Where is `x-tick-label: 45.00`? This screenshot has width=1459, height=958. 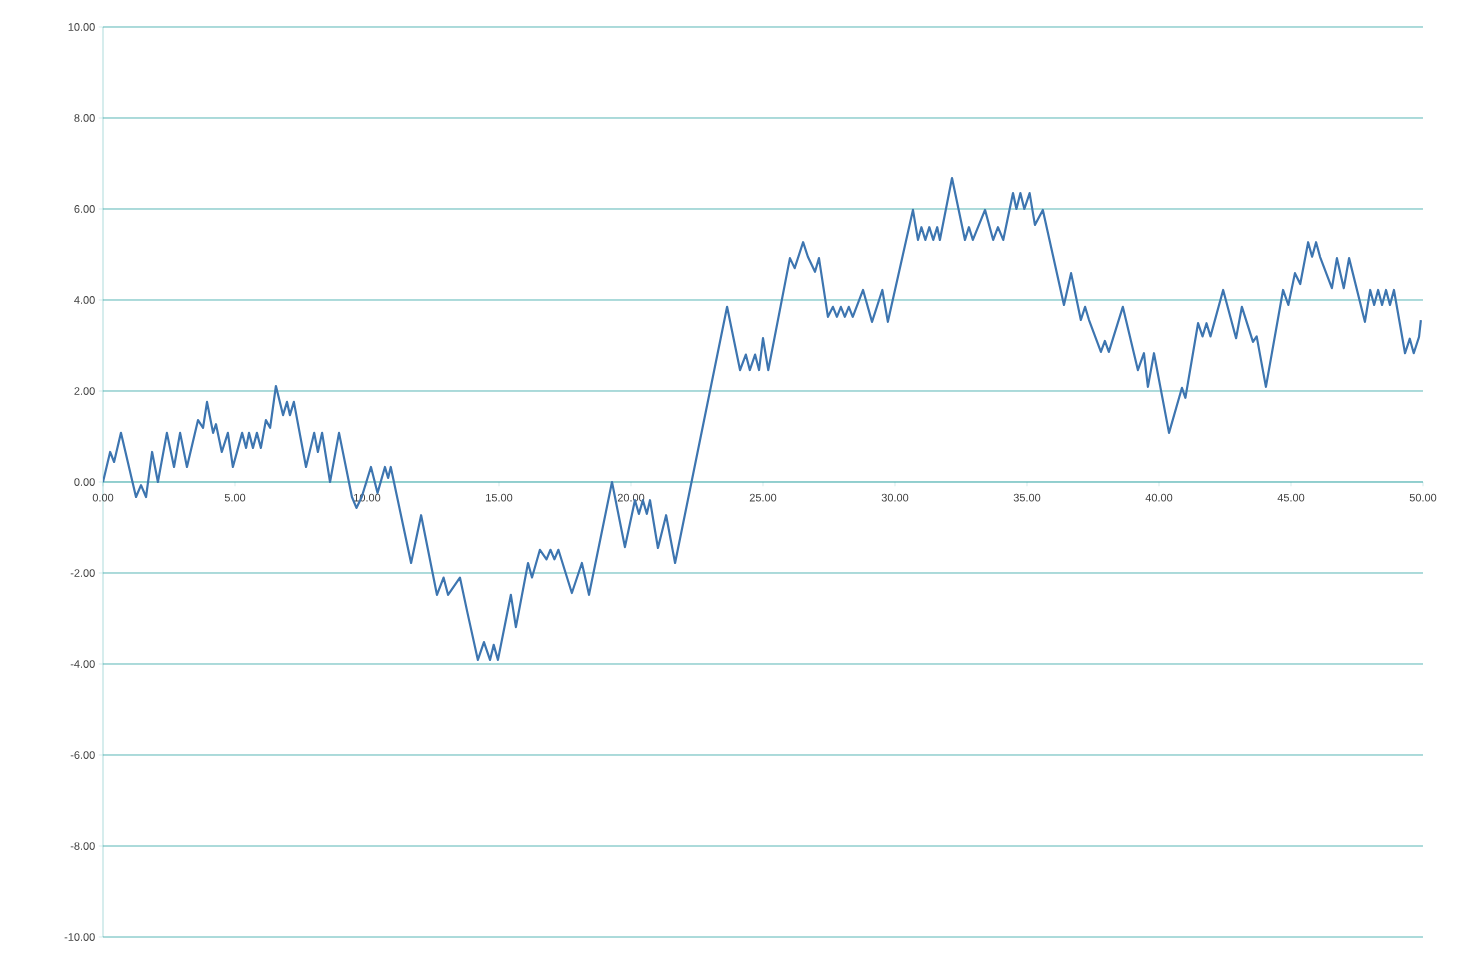
x-tick-label: 45.00 is located at coordinates (1291, 497).